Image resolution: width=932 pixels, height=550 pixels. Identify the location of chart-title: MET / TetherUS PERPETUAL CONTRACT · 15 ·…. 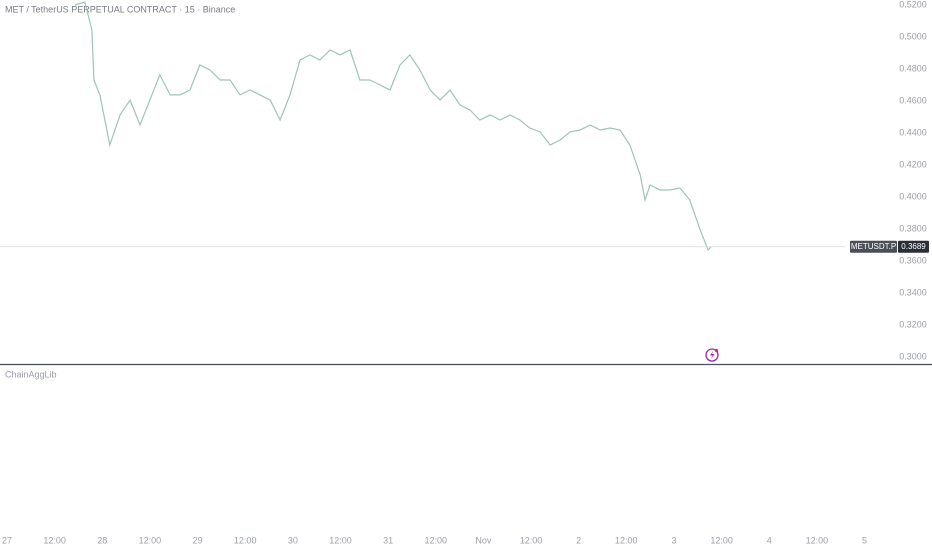
(120, 9).